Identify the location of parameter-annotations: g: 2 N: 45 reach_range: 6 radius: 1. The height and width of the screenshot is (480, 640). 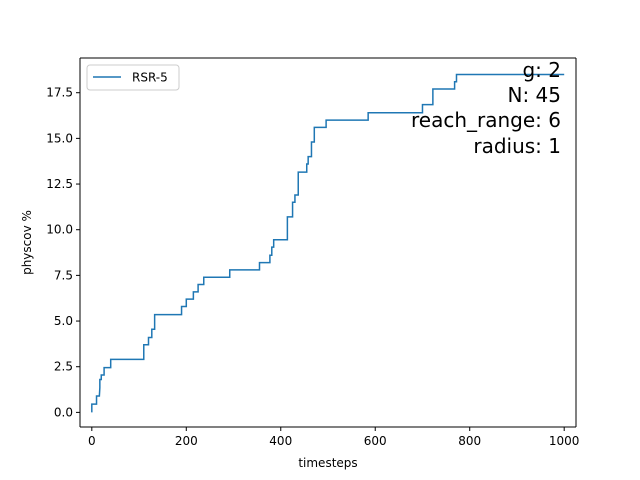
(486, 108).